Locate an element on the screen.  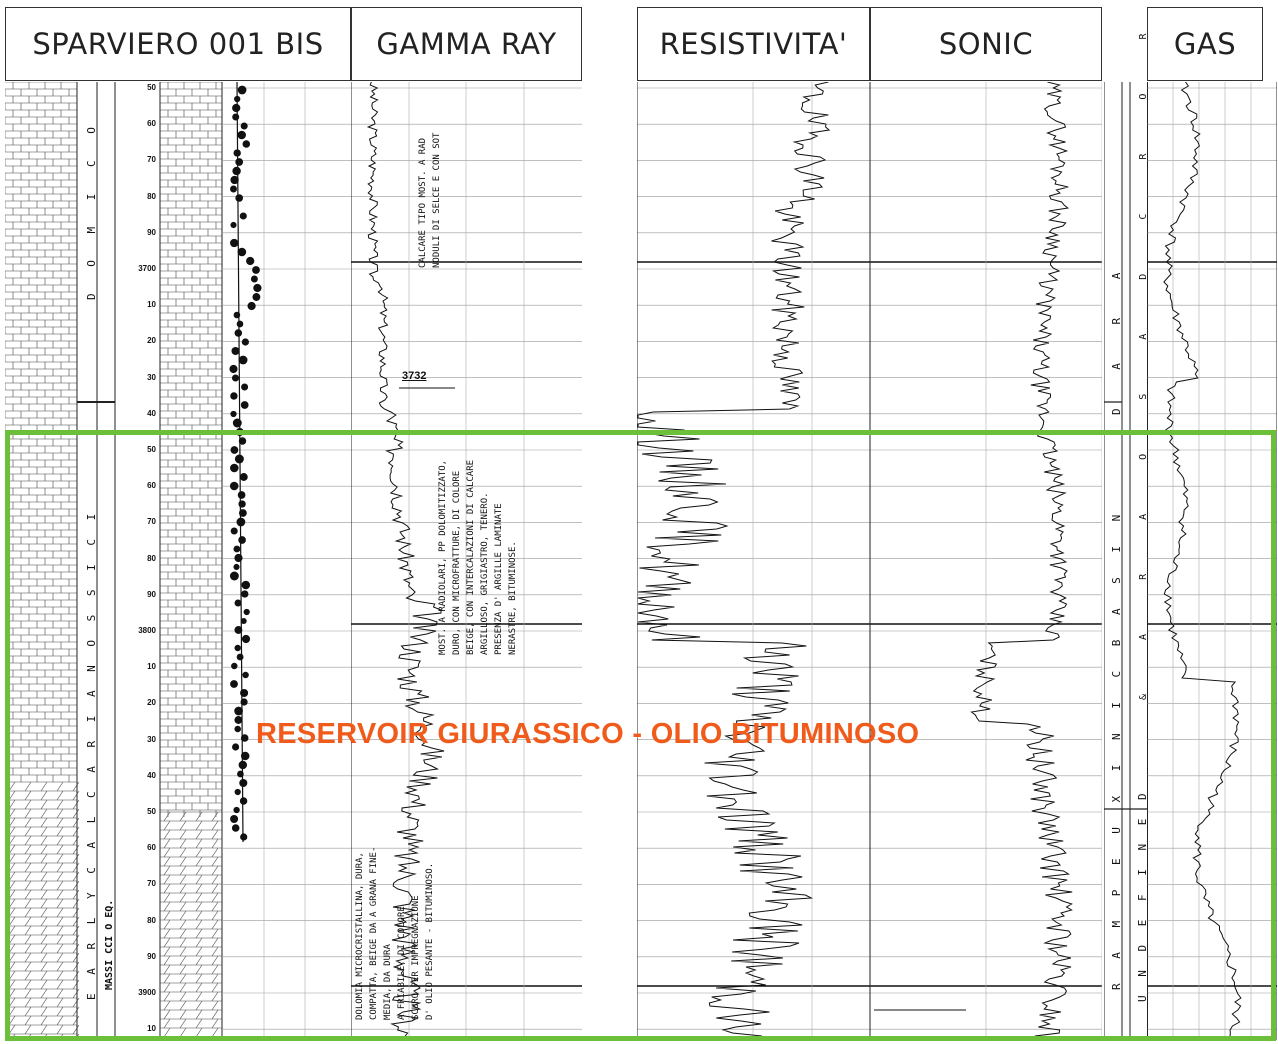
depth-tick-label: 20 is located at coordinates (151, 341).